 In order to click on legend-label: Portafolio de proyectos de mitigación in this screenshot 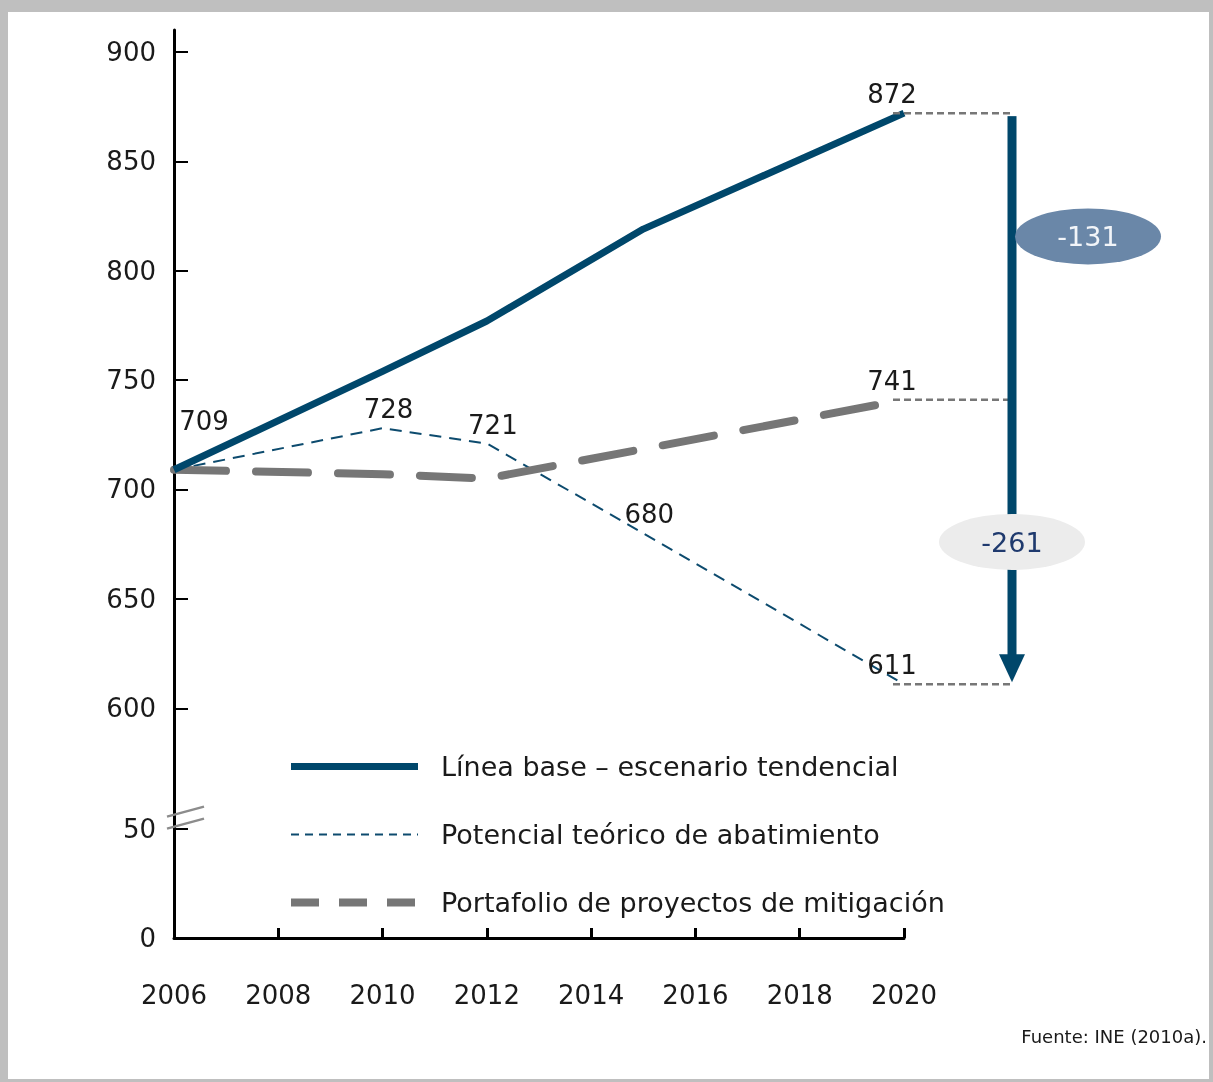, I will do `click(693, 902)`.